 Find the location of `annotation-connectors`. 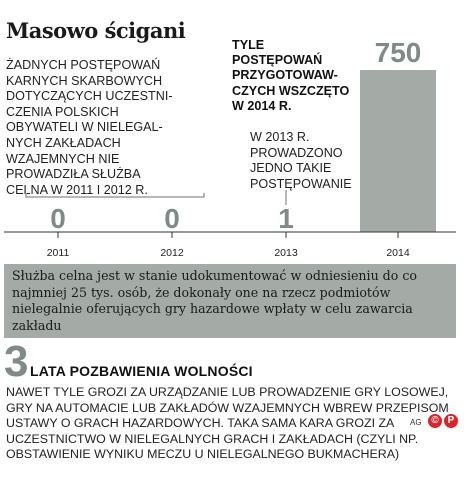

annotation-connectors is located at coordinates (156, 197).